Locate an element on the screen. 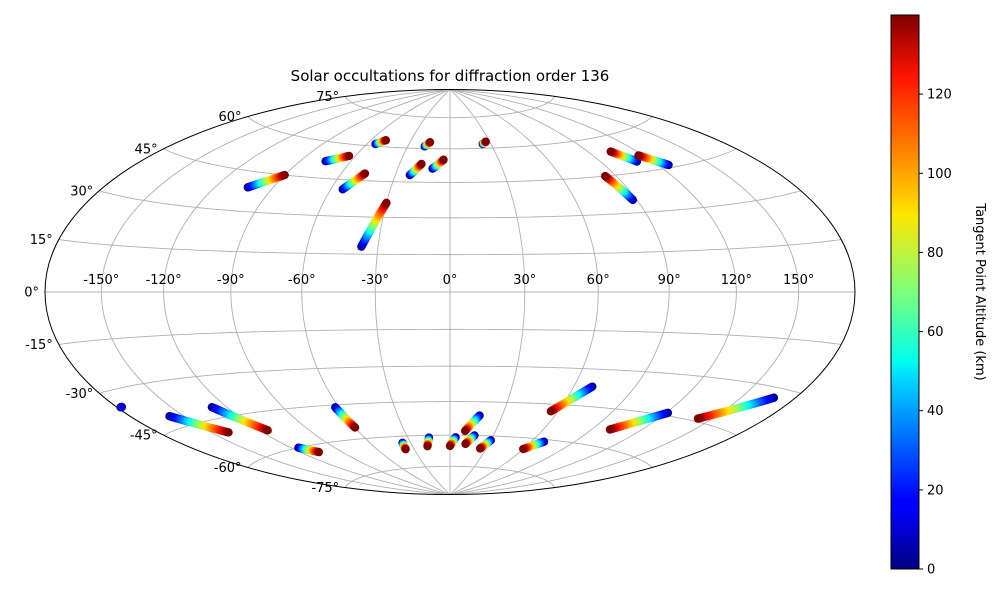 Image resolution: width=998 pixels, height=592 pixels. colorbar-tick-label: 0 is located at coordinates (931, 570).